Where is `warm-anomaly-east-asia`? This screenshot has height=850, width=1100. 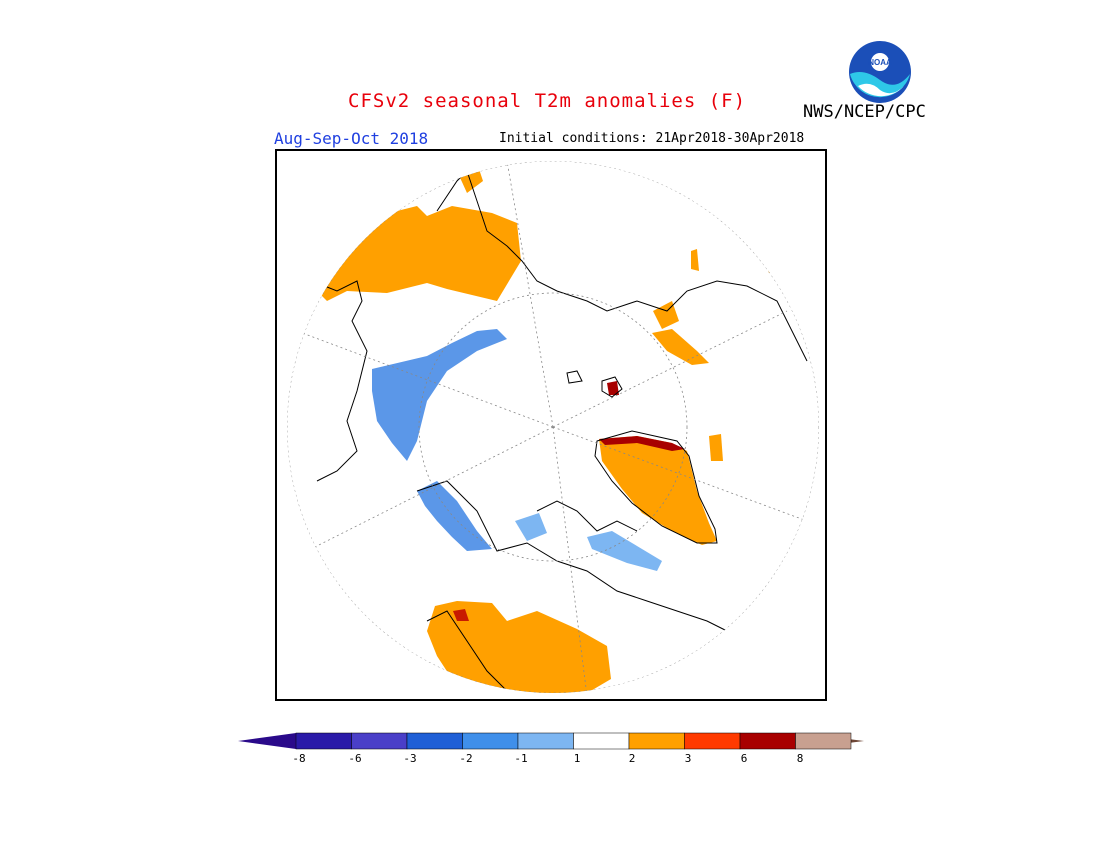
warm-anomaly-east-asia is located at coordinates (666, 315).